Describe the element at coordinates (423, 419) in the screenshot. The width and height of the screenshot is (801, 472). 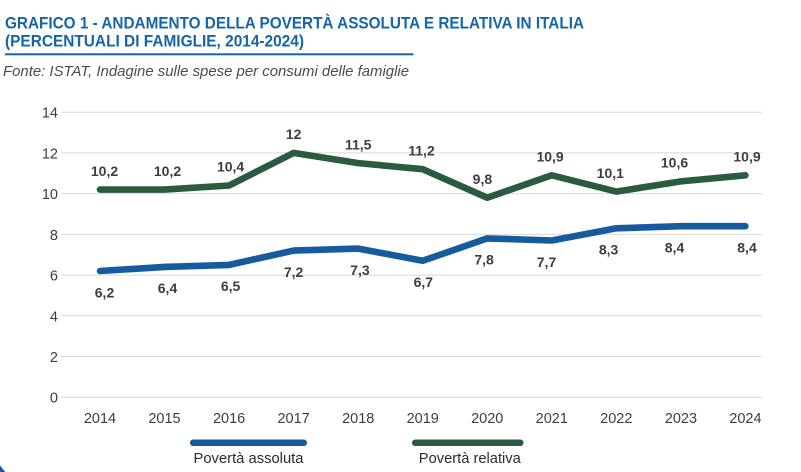
I see `svg-text: 2019` at that location.